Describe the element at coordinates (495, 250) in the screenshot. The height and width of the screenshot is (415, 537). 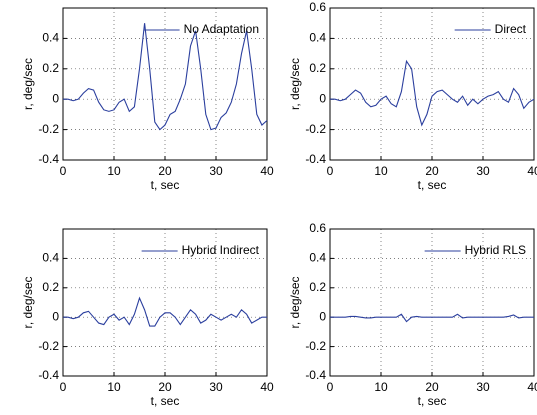
I see `legend-label: Hybrid RLS` at that location.